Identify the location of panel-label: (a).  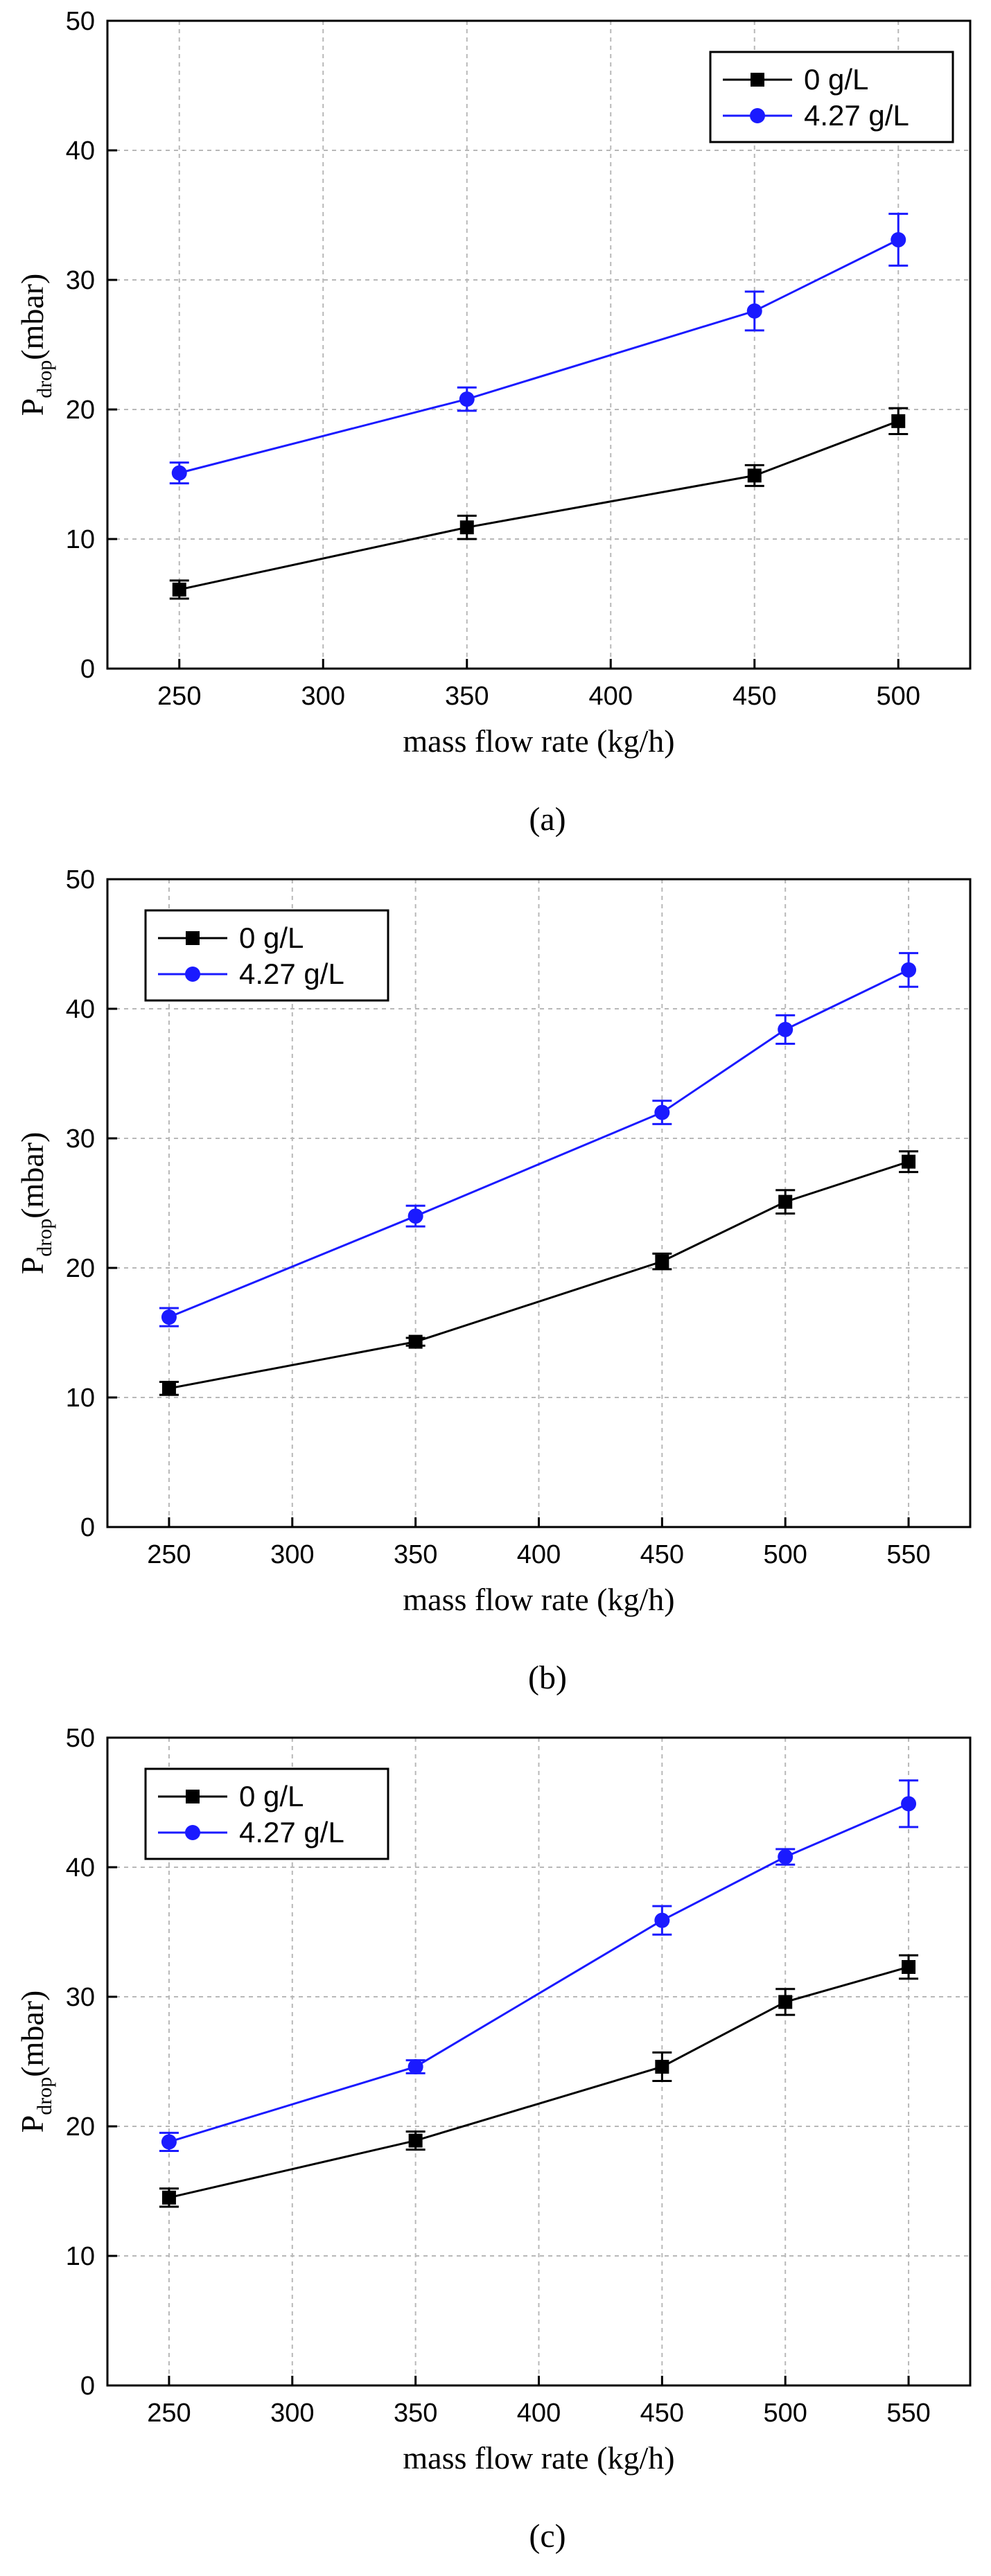
(547, 819).